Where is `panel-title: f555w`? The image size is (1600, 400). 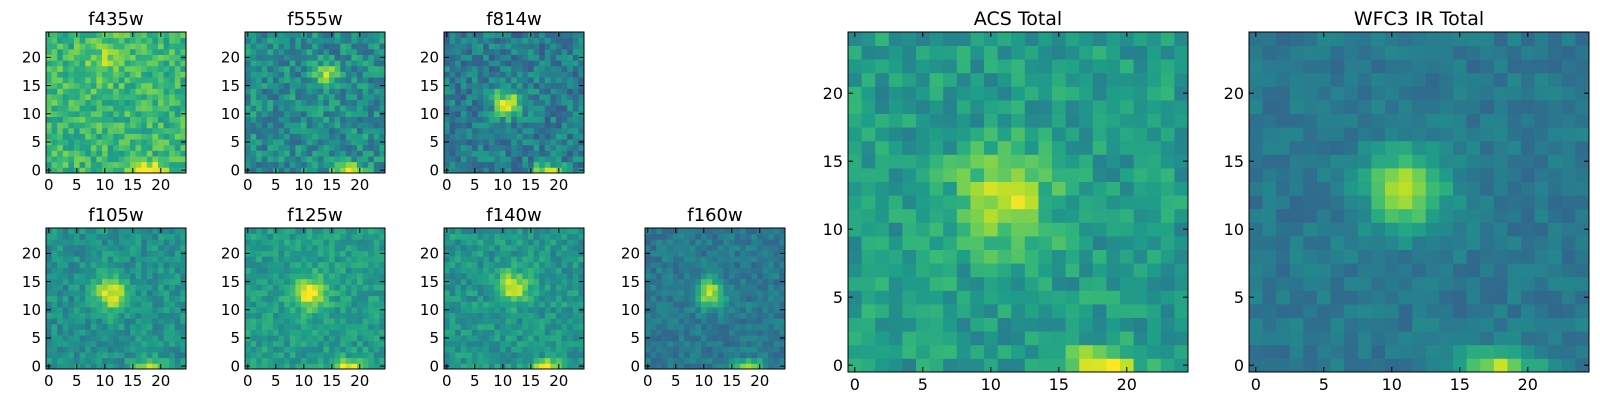
panel-title: f555w is located at coordinates (314, 19).